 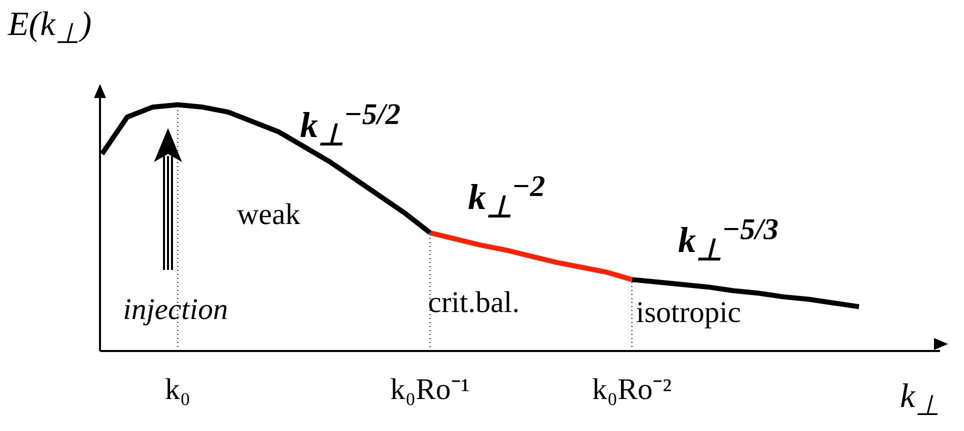 What do you see at coordinates (688, 312) in the screenshot?
I see `annotation: isotropic` at bounding box center [688, 312].